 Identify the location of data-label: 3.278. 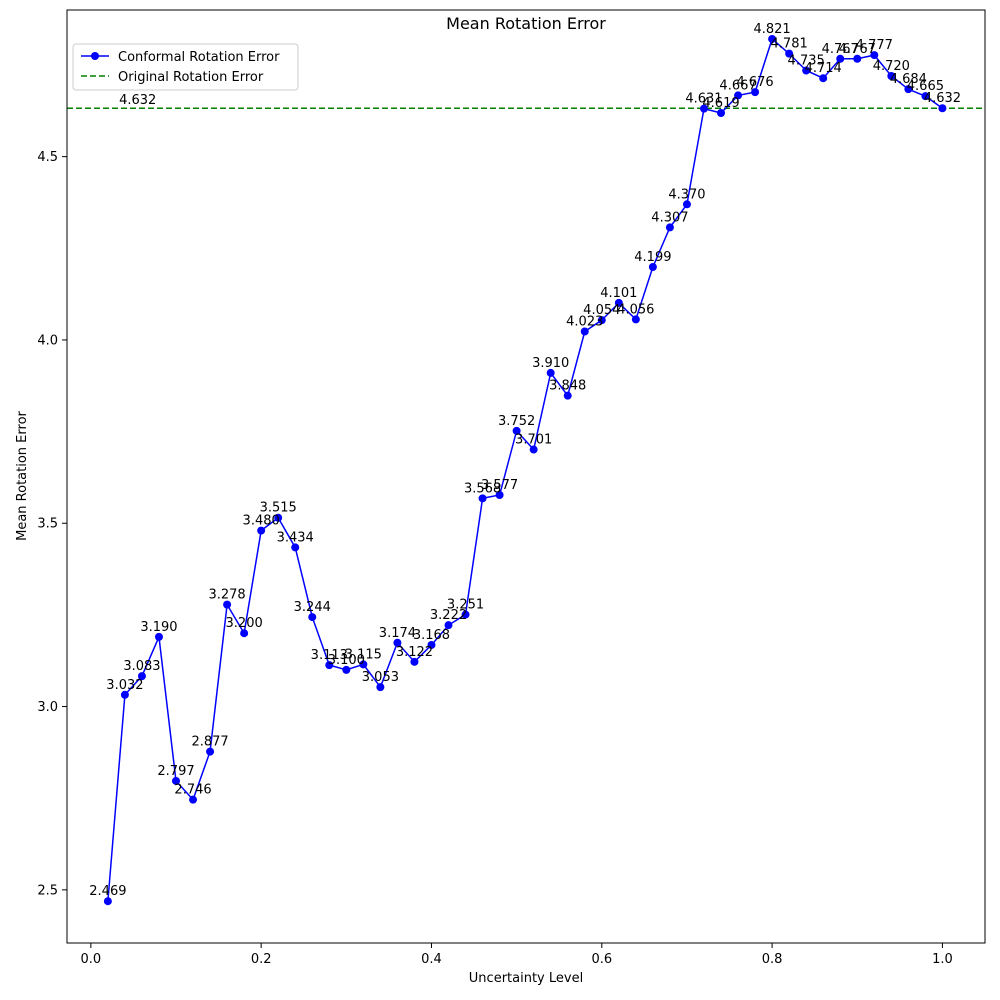
(226, 595).